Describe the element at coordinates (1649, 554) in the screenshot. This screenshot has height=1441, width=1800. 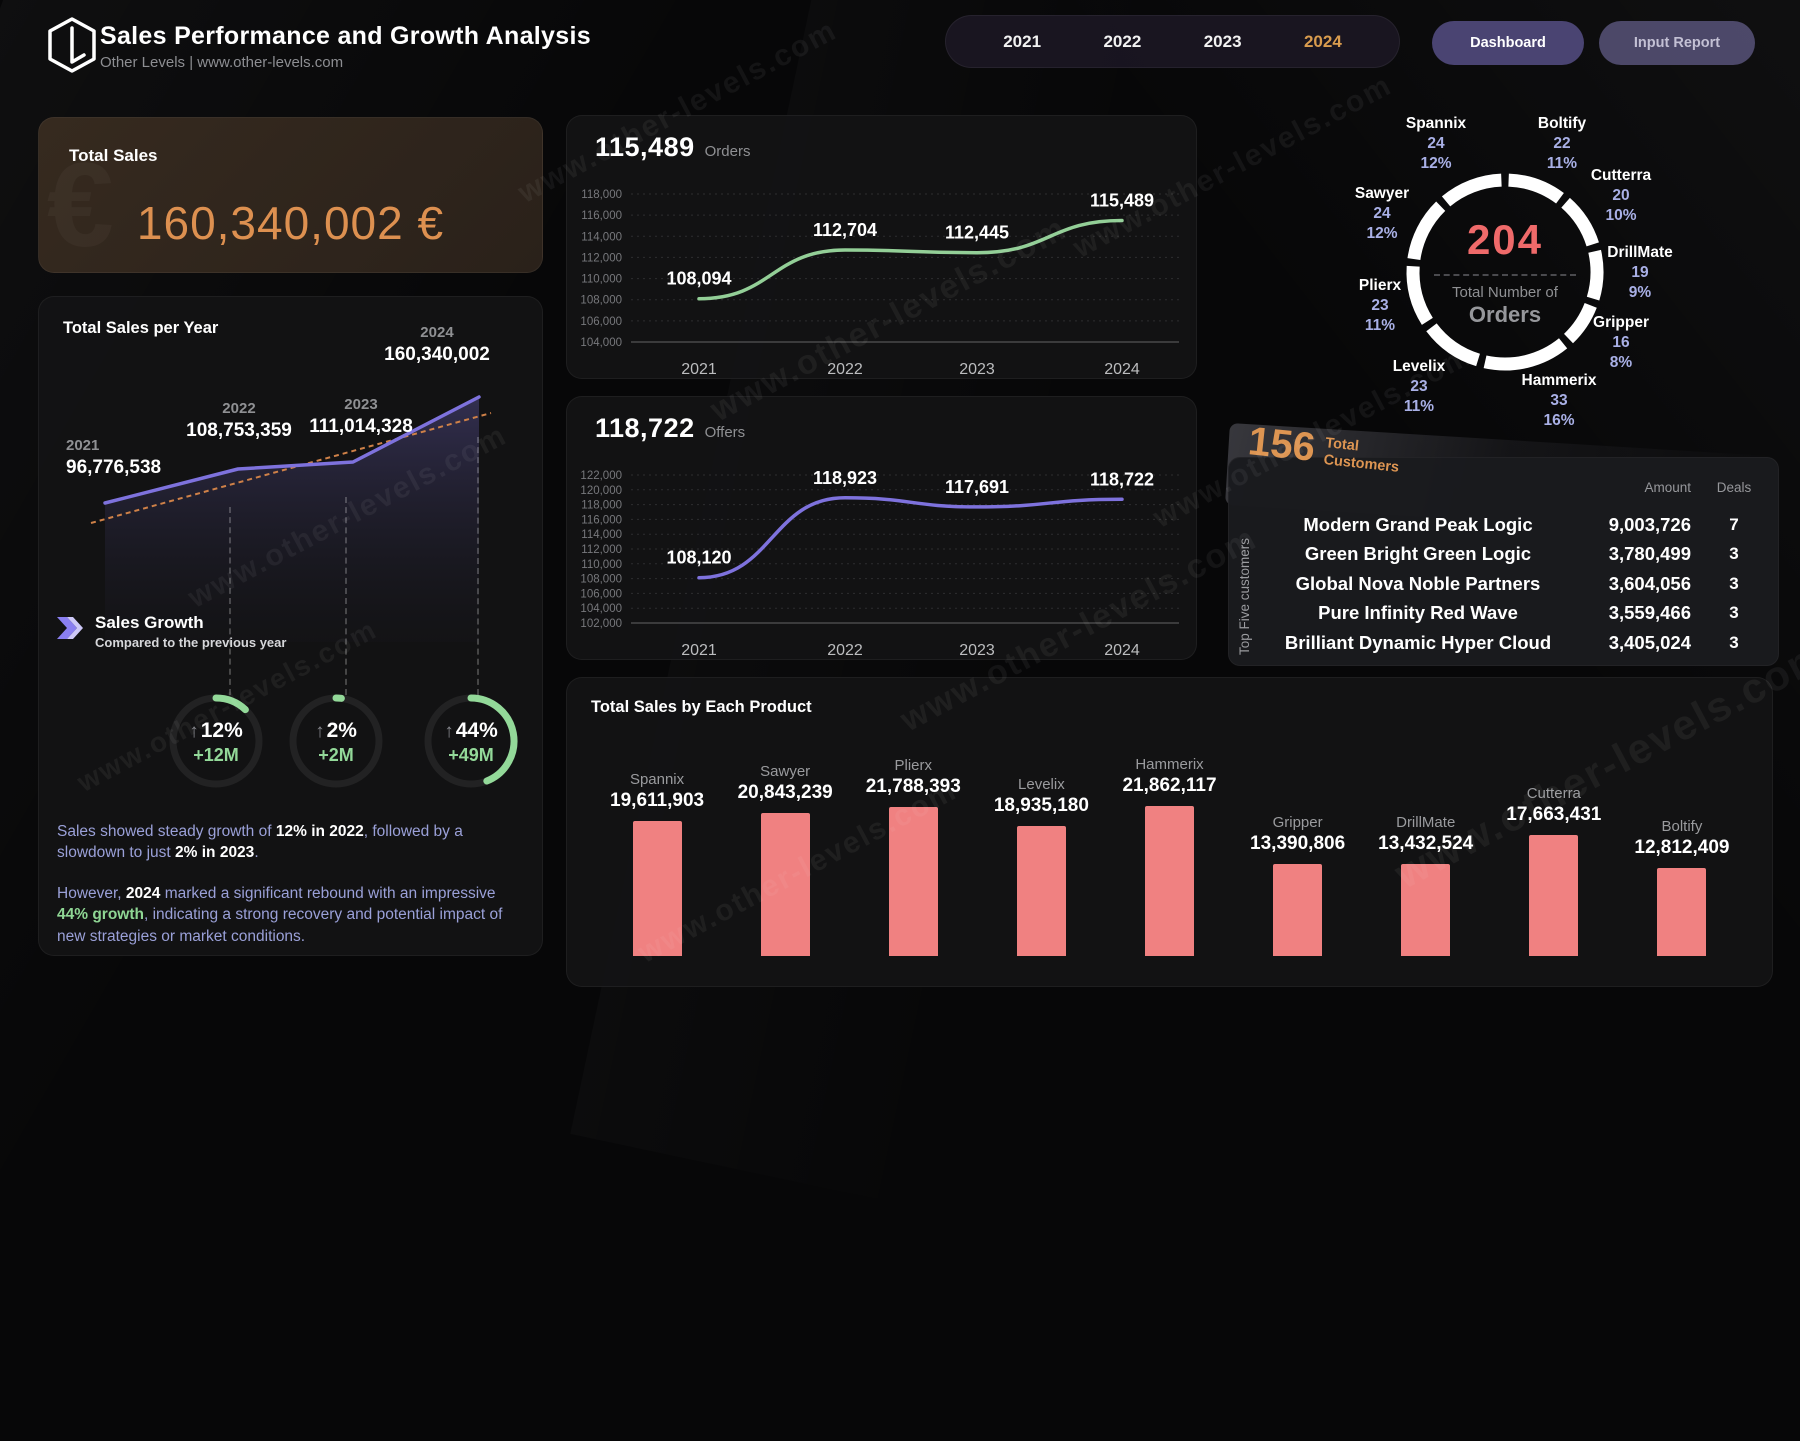
I see `customer-amount: 3,780,499` at that location.